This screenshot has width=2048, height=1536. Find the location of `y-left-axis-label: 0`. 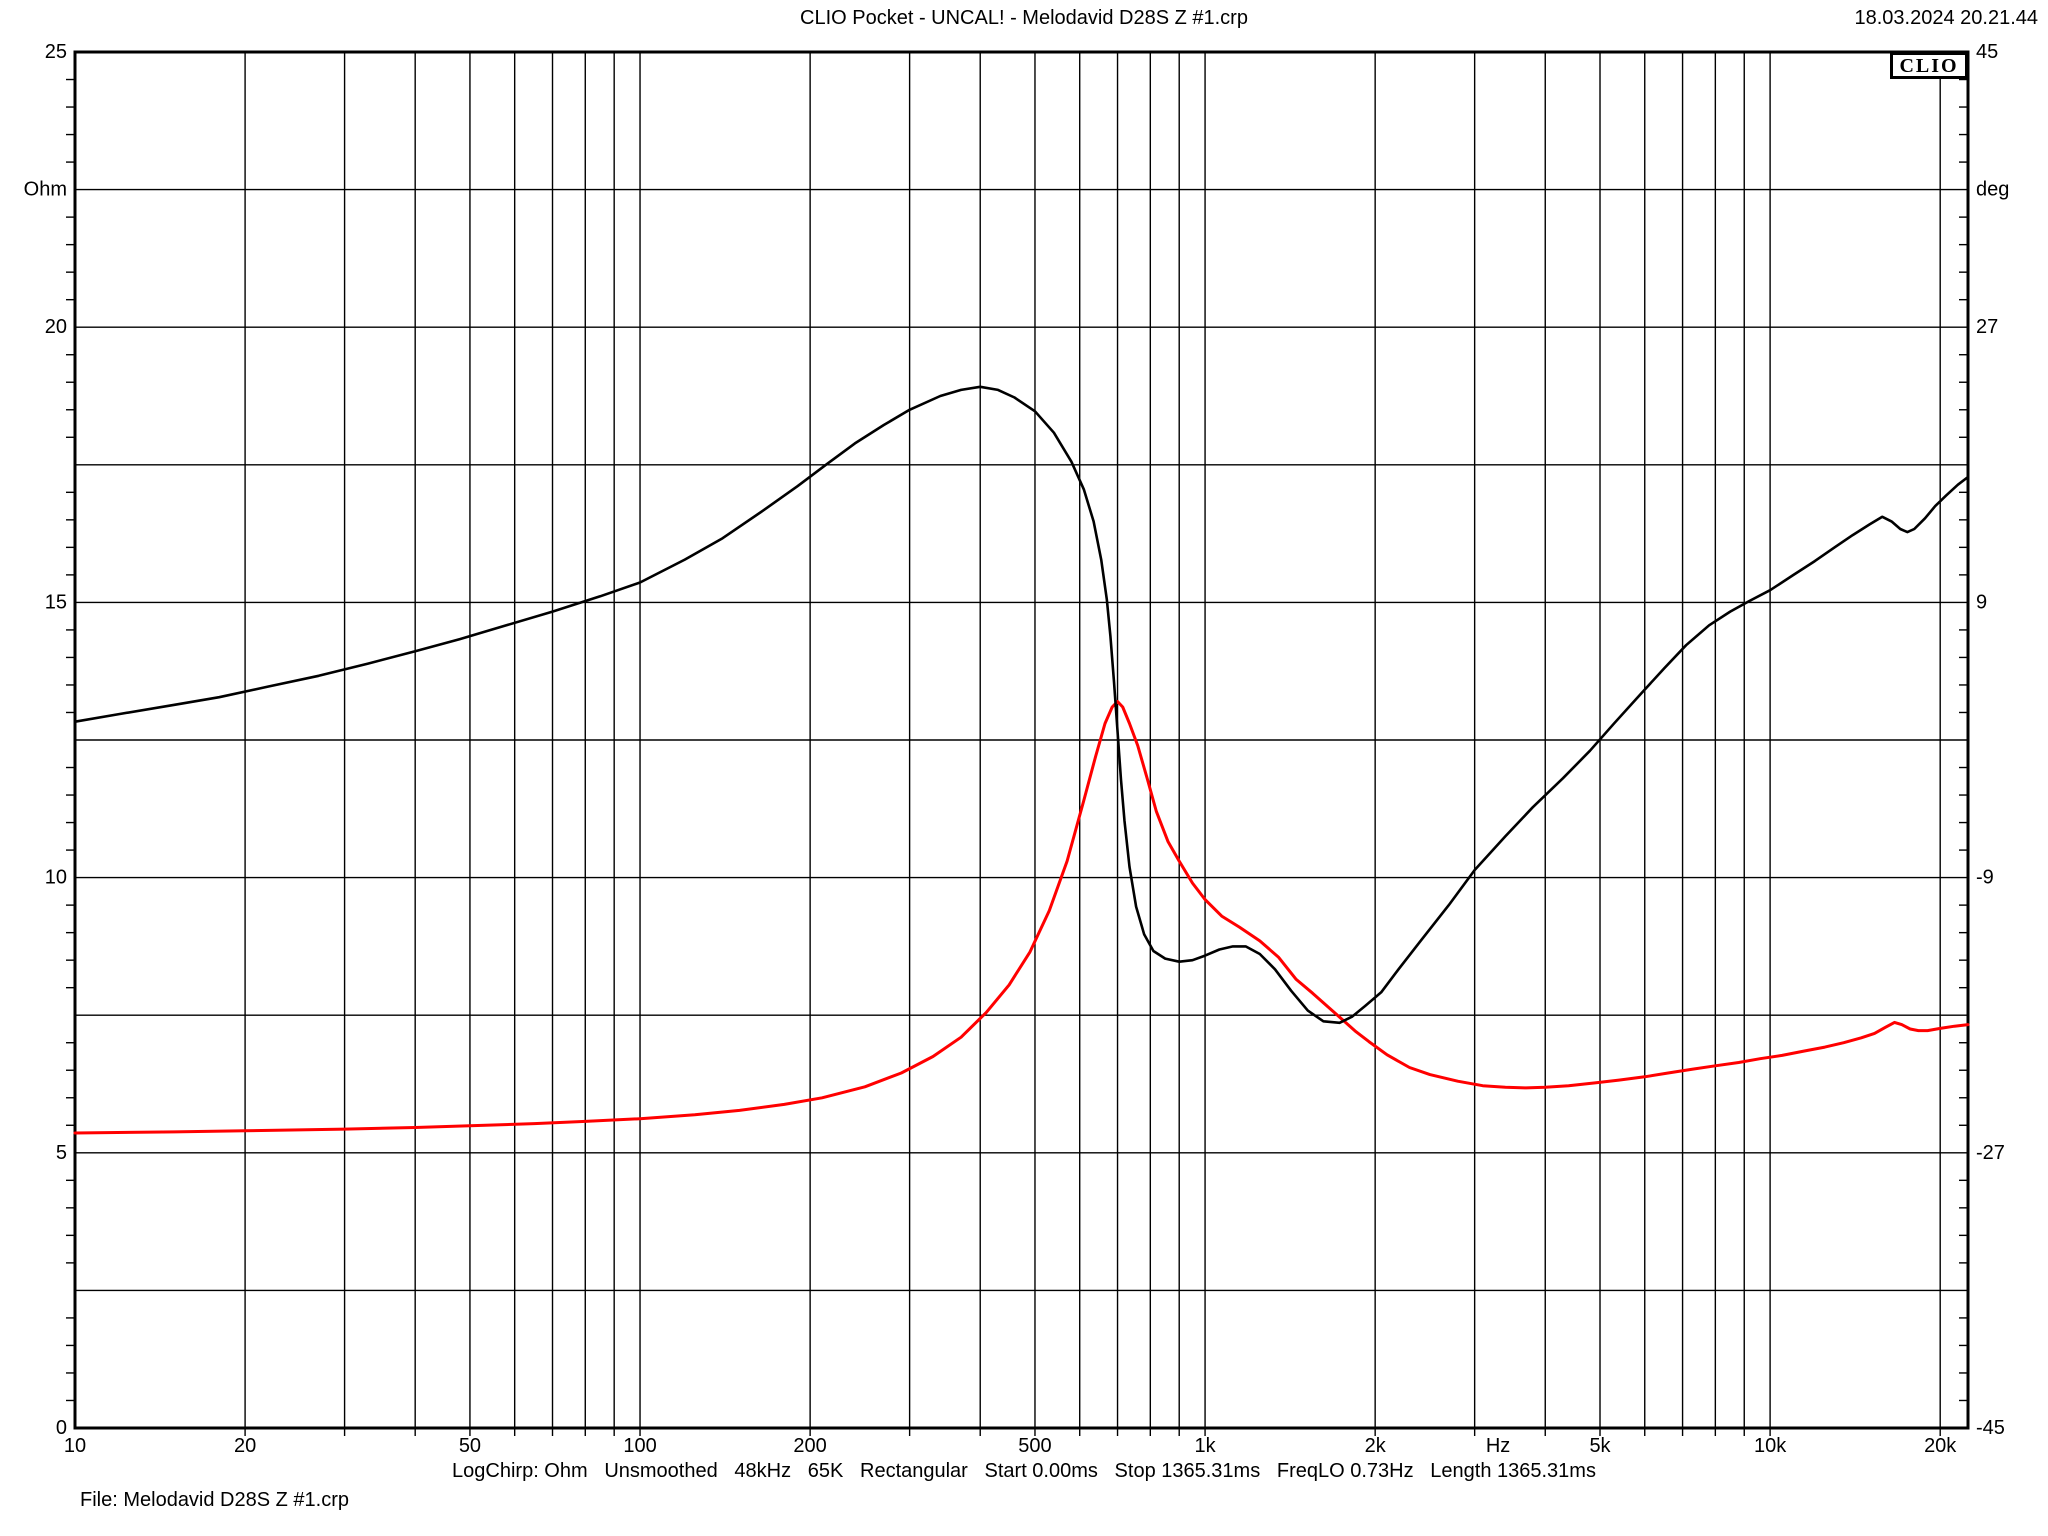

y-left-axis-label: 0 is located at coordinates (61, 1428).